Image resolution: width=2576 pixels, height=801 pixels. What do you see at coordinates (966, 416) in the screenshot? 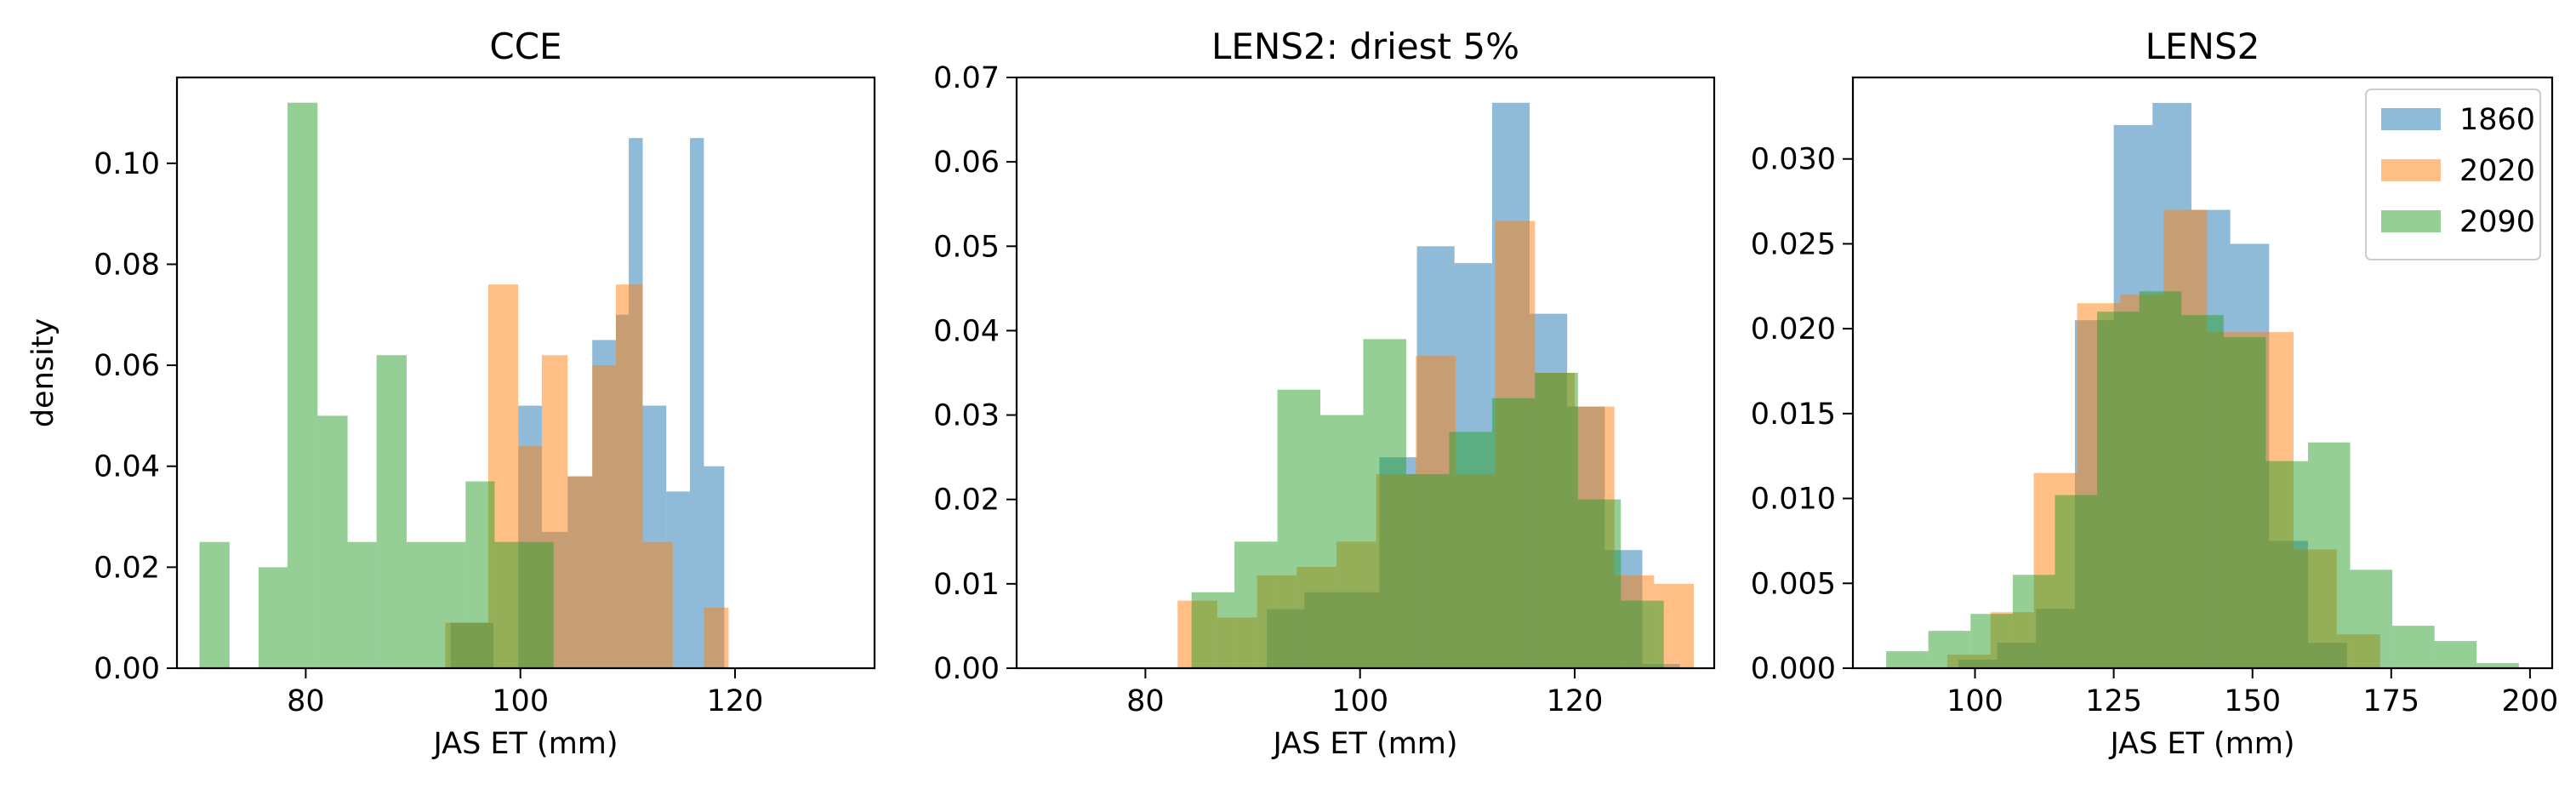
I see `y-tick-label: 0.03` at bounding box center [966, 416].